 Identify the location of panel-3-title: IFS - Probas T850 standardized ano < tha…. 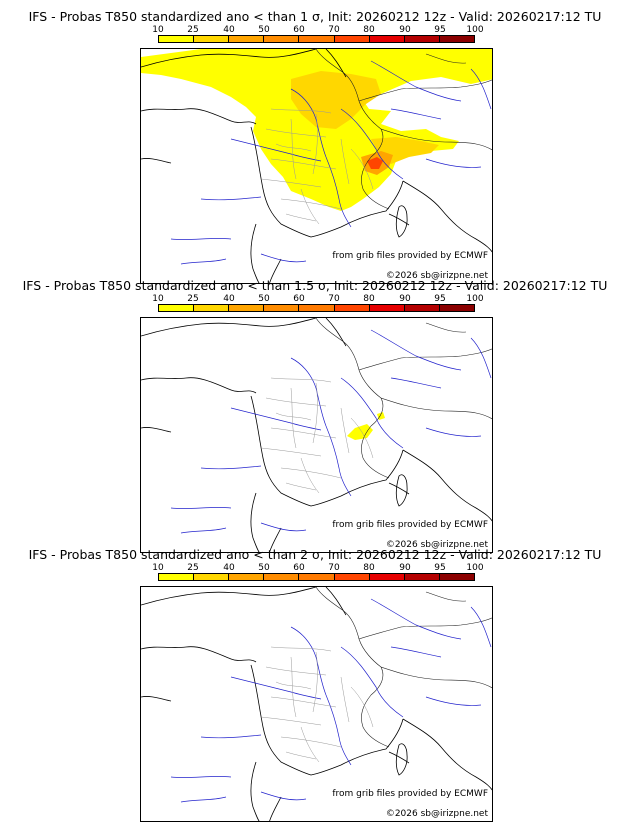
(315, 554).